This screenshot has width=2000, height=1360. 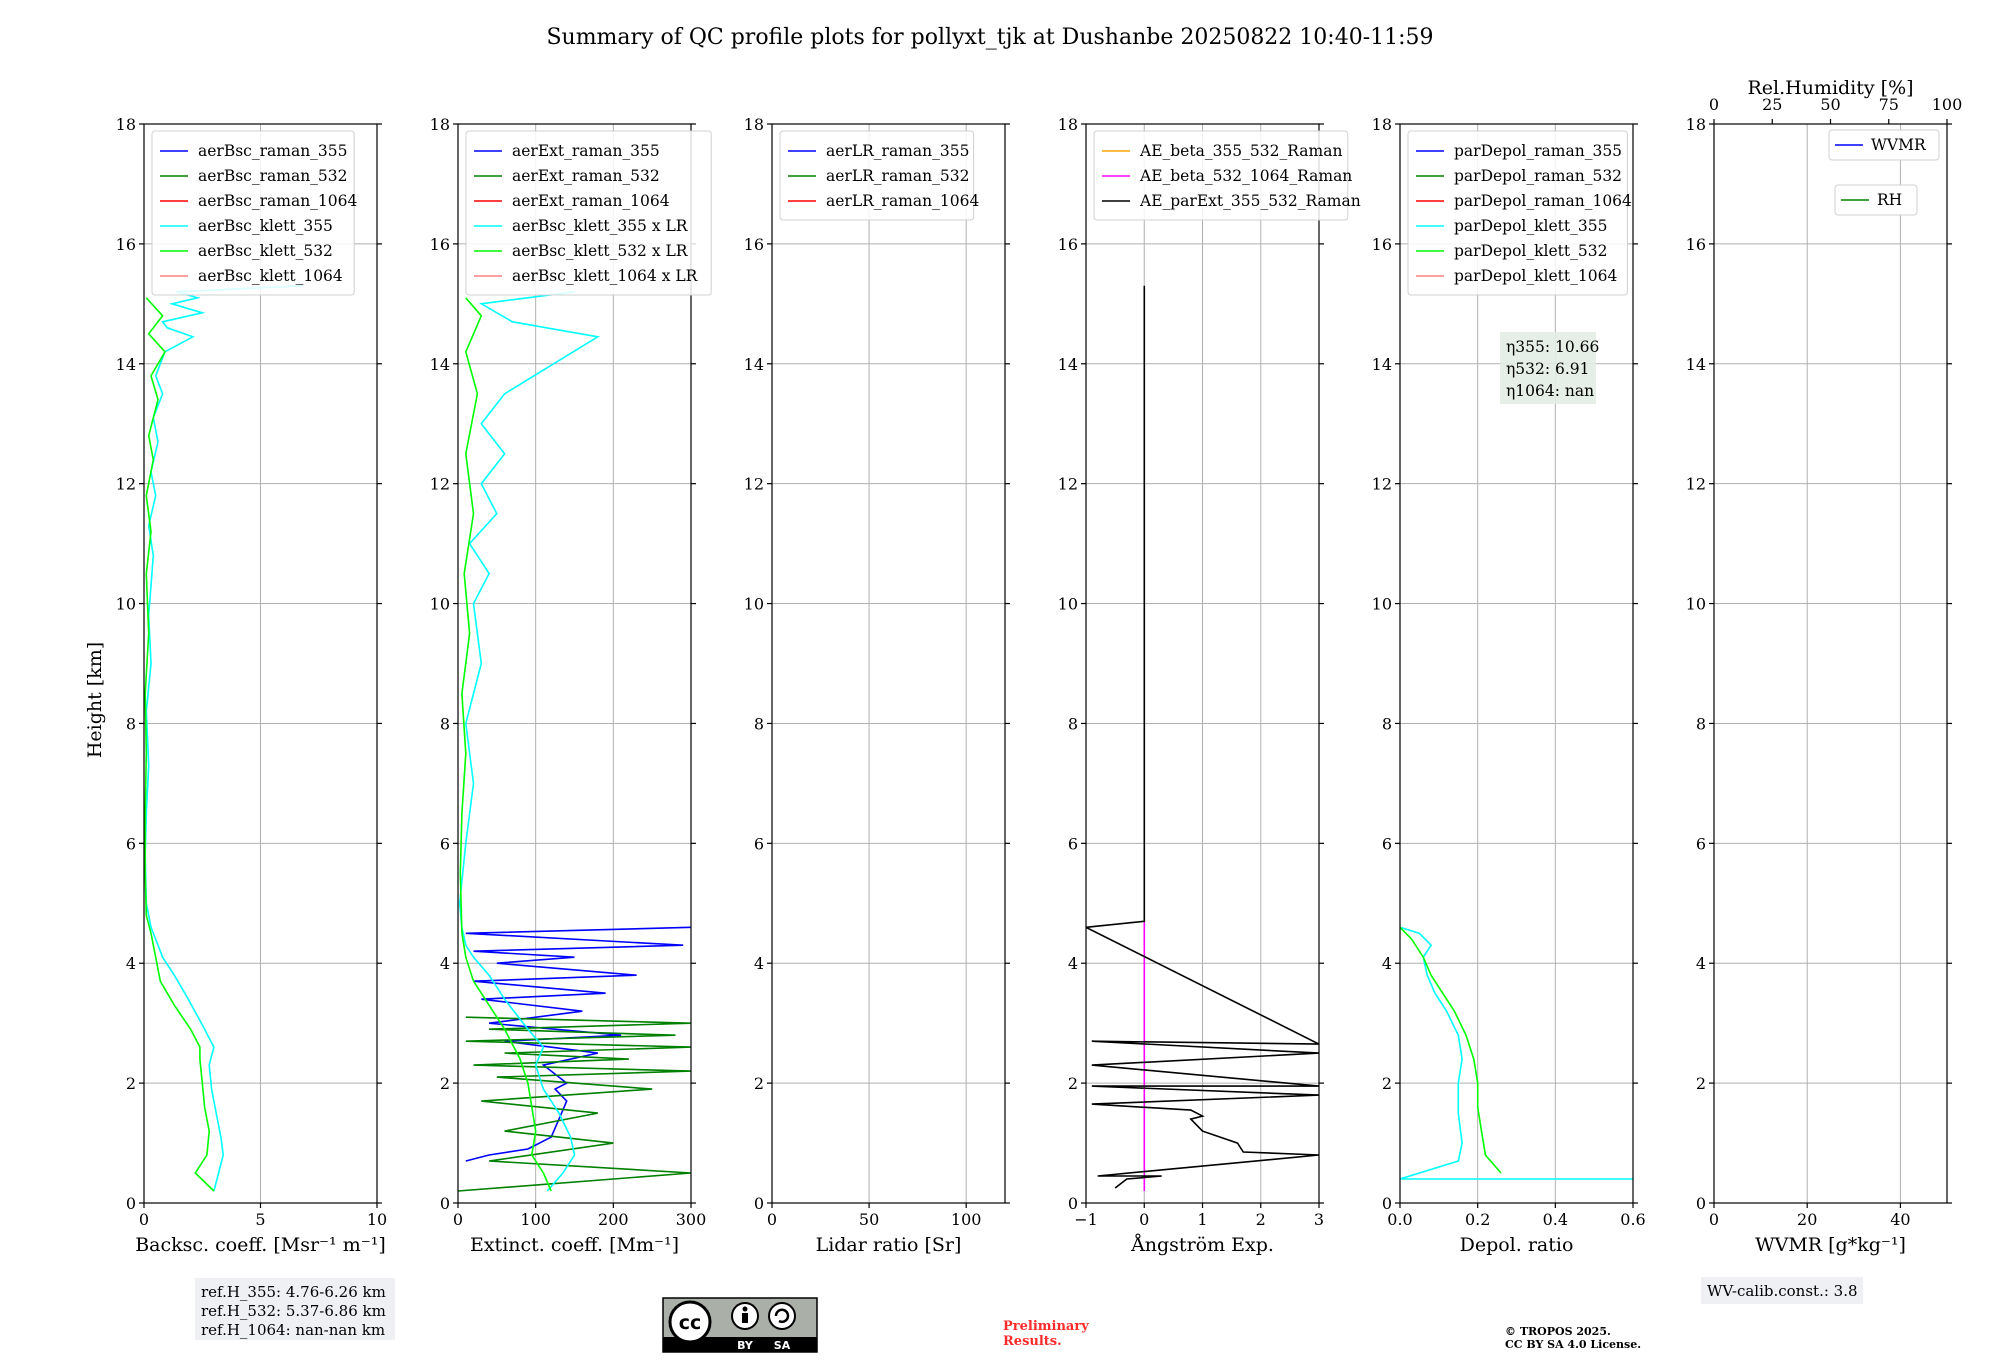 I want to click on series-line-aerBsc_klett_355 x LR, so click(x=529, y=741).